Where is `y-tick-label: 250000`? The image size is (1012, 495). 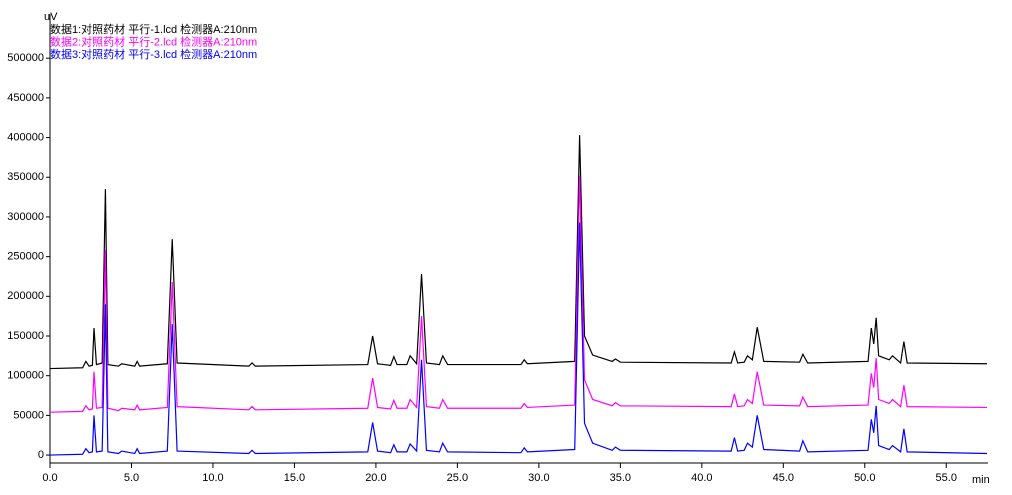 y-tick-label: 250000 is located at coordinates (25, 257).